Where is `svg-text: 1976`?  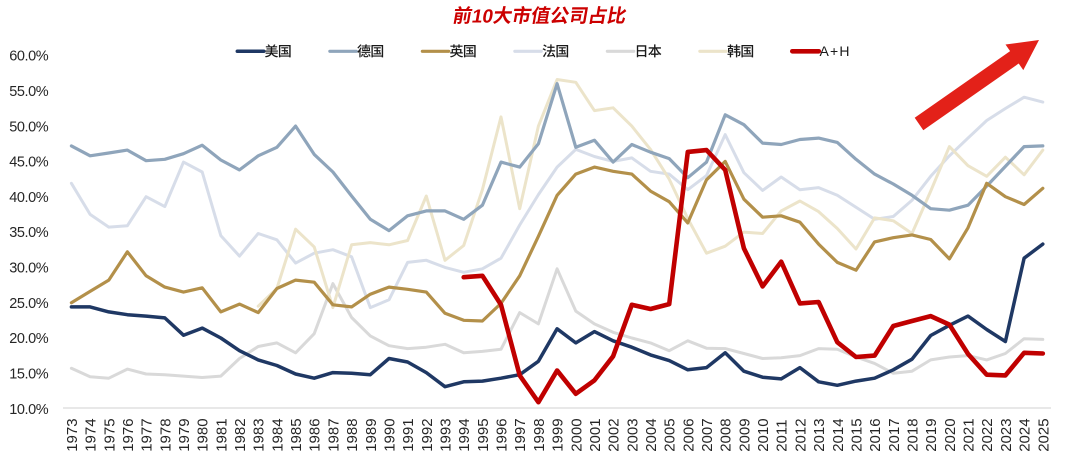 svg-text: 1976 is located at coordinates (128, 434).